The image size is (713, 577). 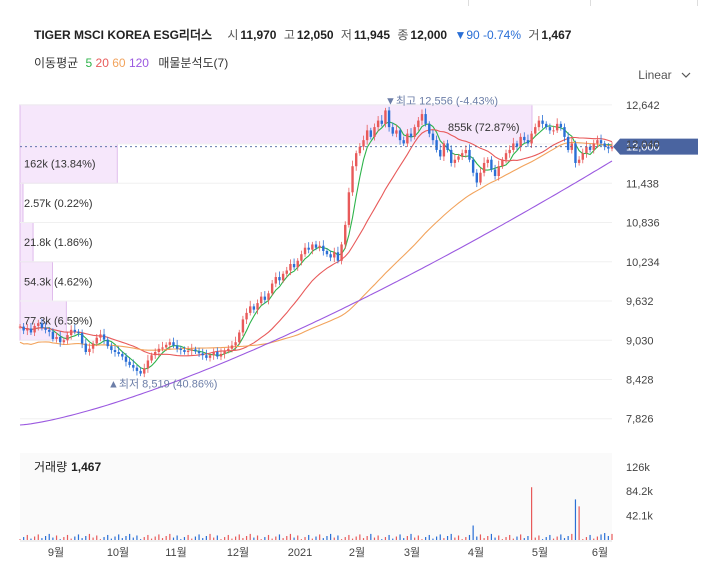 What do you see at coordinates (193, 63) in the screenshot?
I see `volume-profile-label: 매물분석도(7)` at bounding box center [193, 63].